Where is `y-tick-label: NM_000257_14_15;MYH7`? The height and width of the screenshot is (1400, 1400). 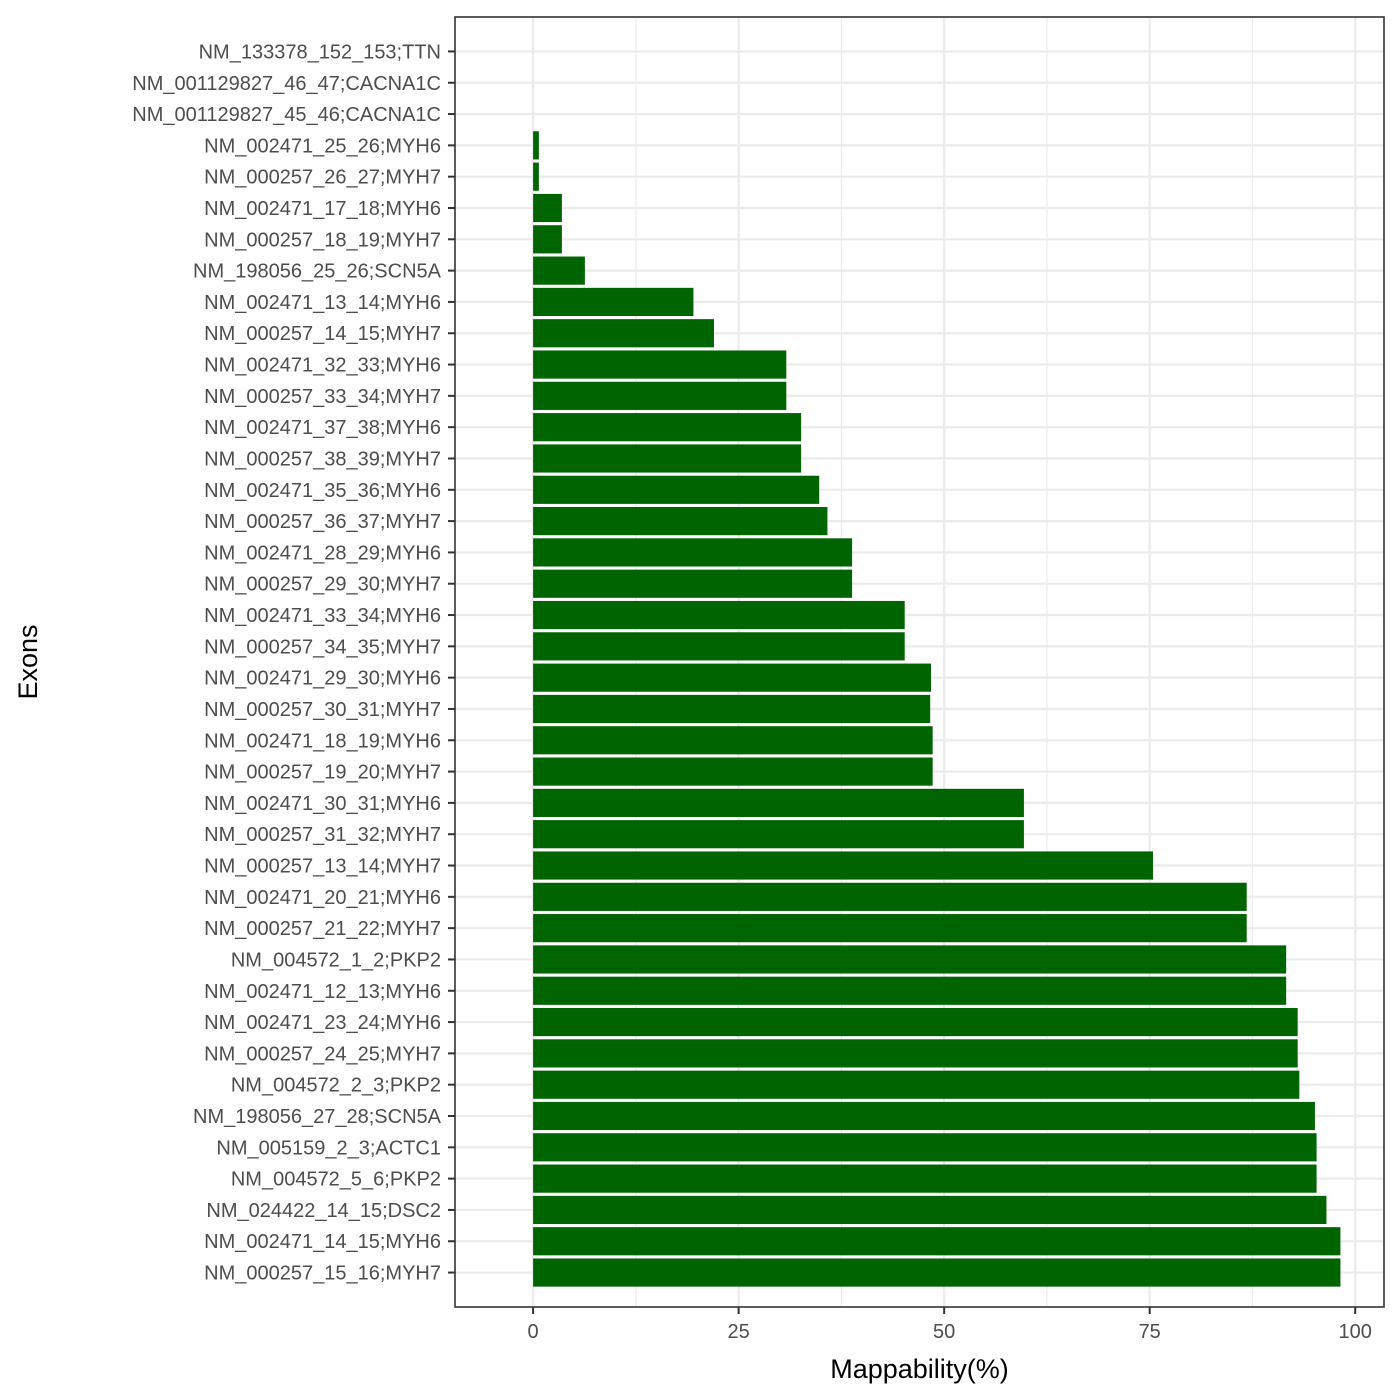 y-tick-label: NM_000257_14_15;MYH7 is located at coordinates (322, 334).